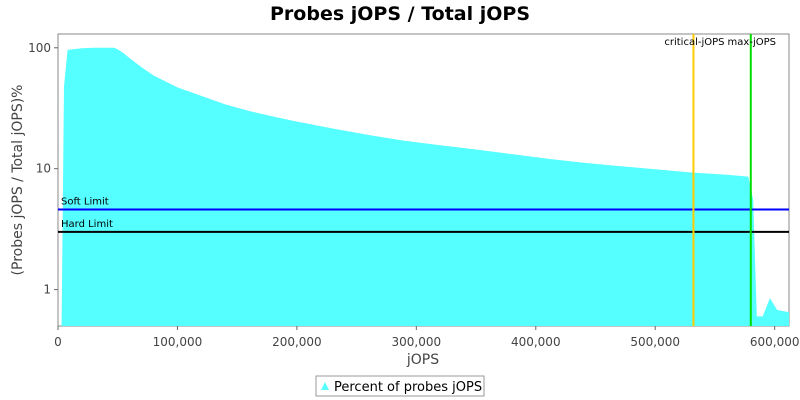  What do you see at coordinates (422, 360) in the screenshot?
I see `x-axis-label: jOPS` at bounding box center [422, 360].